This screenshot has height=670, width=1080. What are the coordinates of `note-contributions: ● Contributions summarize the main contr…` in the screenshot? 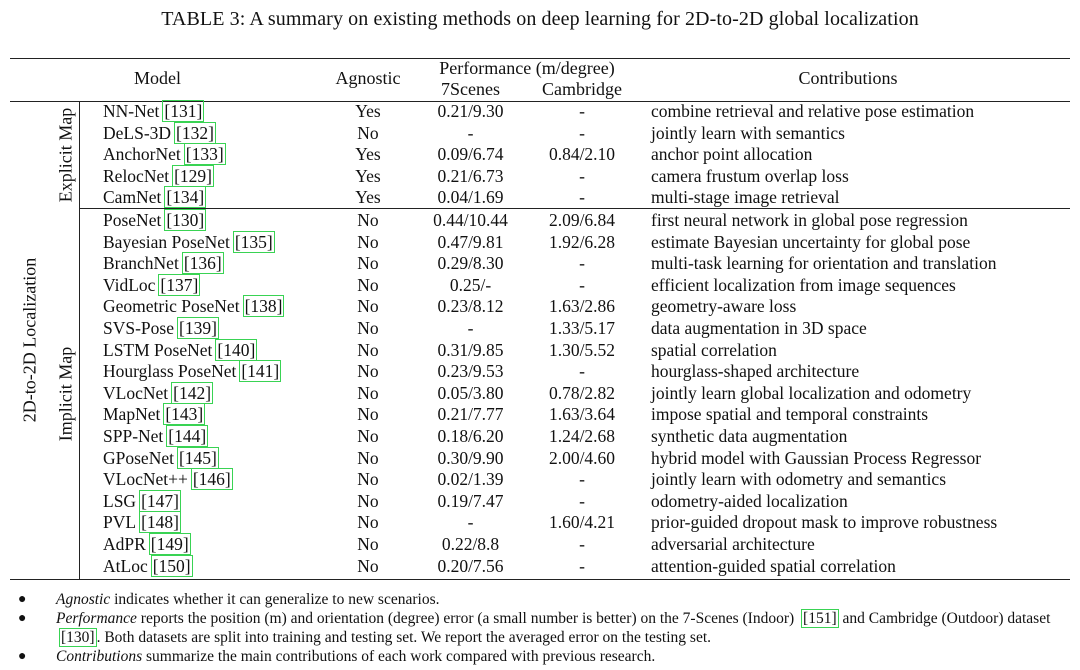 It's located at (547, 656).